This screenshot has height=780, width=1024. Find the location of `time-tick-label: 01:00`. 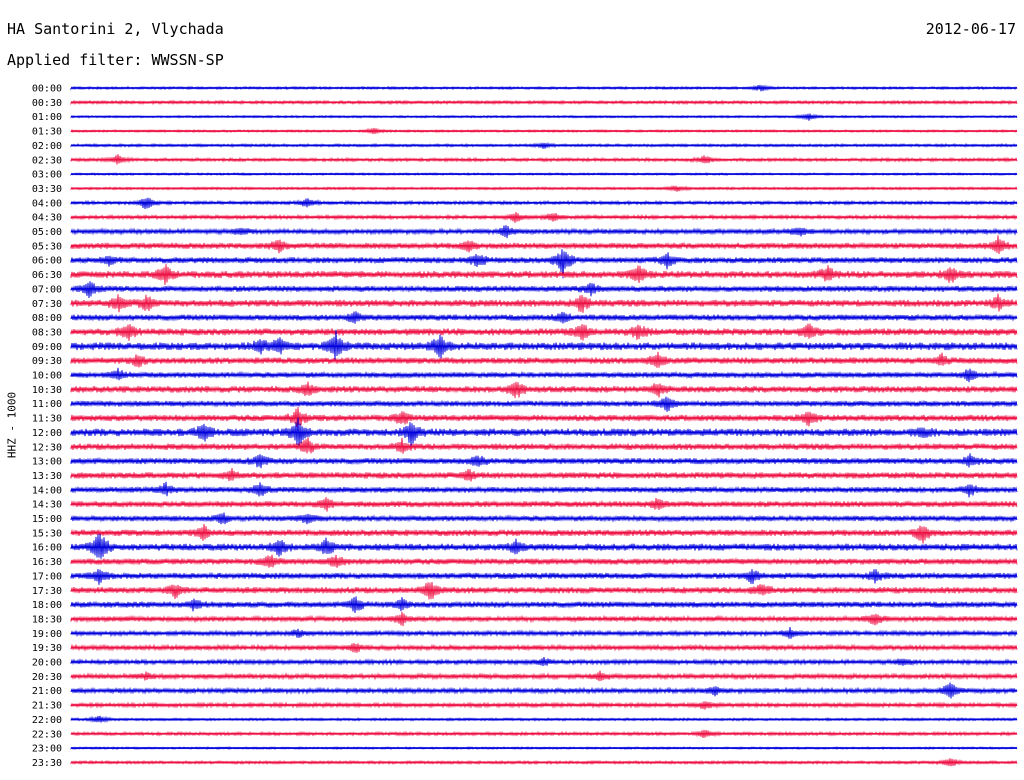

time-tick-label: 01:00 is located at coordinates (47, 117).